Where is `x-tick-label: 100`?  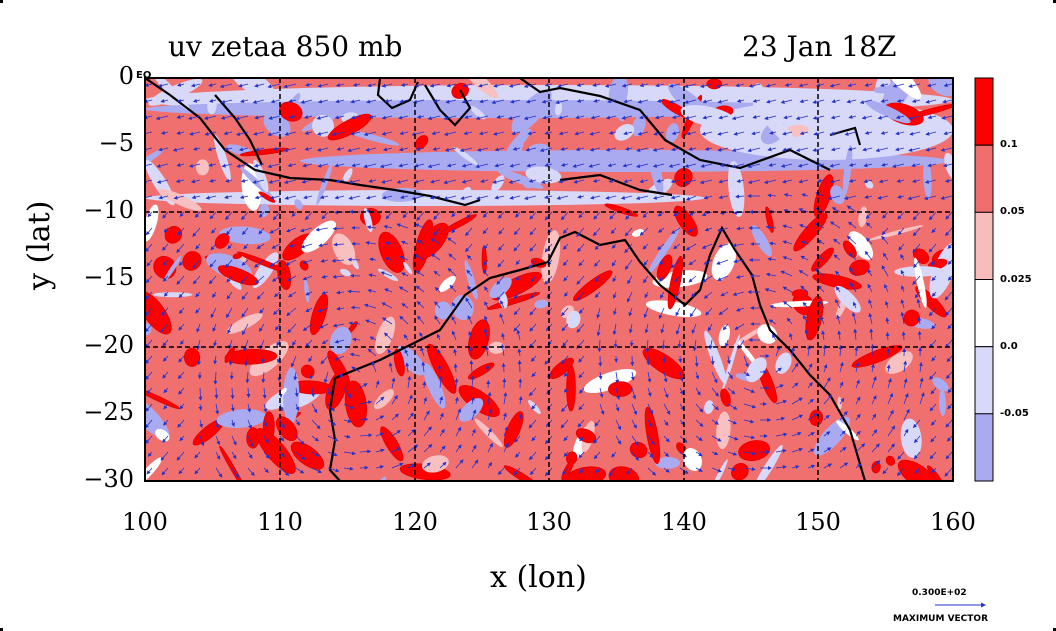
x-tick-label: 100 is located at coordinates (145, 522).